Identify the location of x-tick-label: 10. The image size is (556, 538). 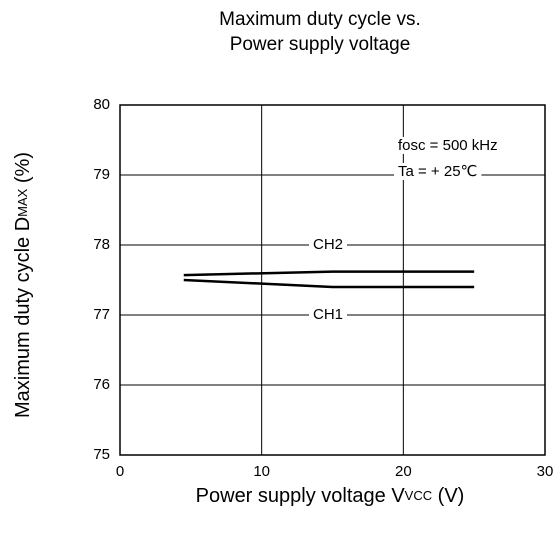
(261, 471).